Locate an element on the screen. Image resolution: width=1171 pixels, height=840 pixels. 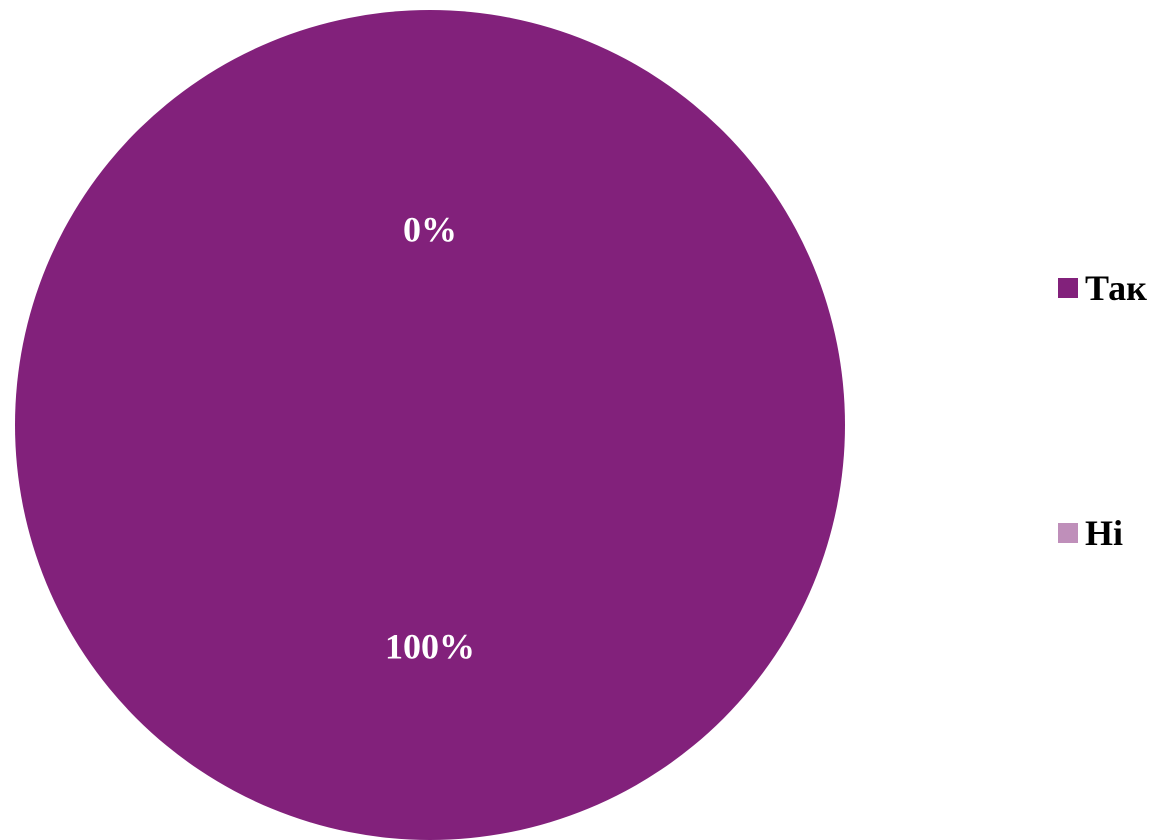
legend-item-1: Так is located at coordinates (1102, 288).